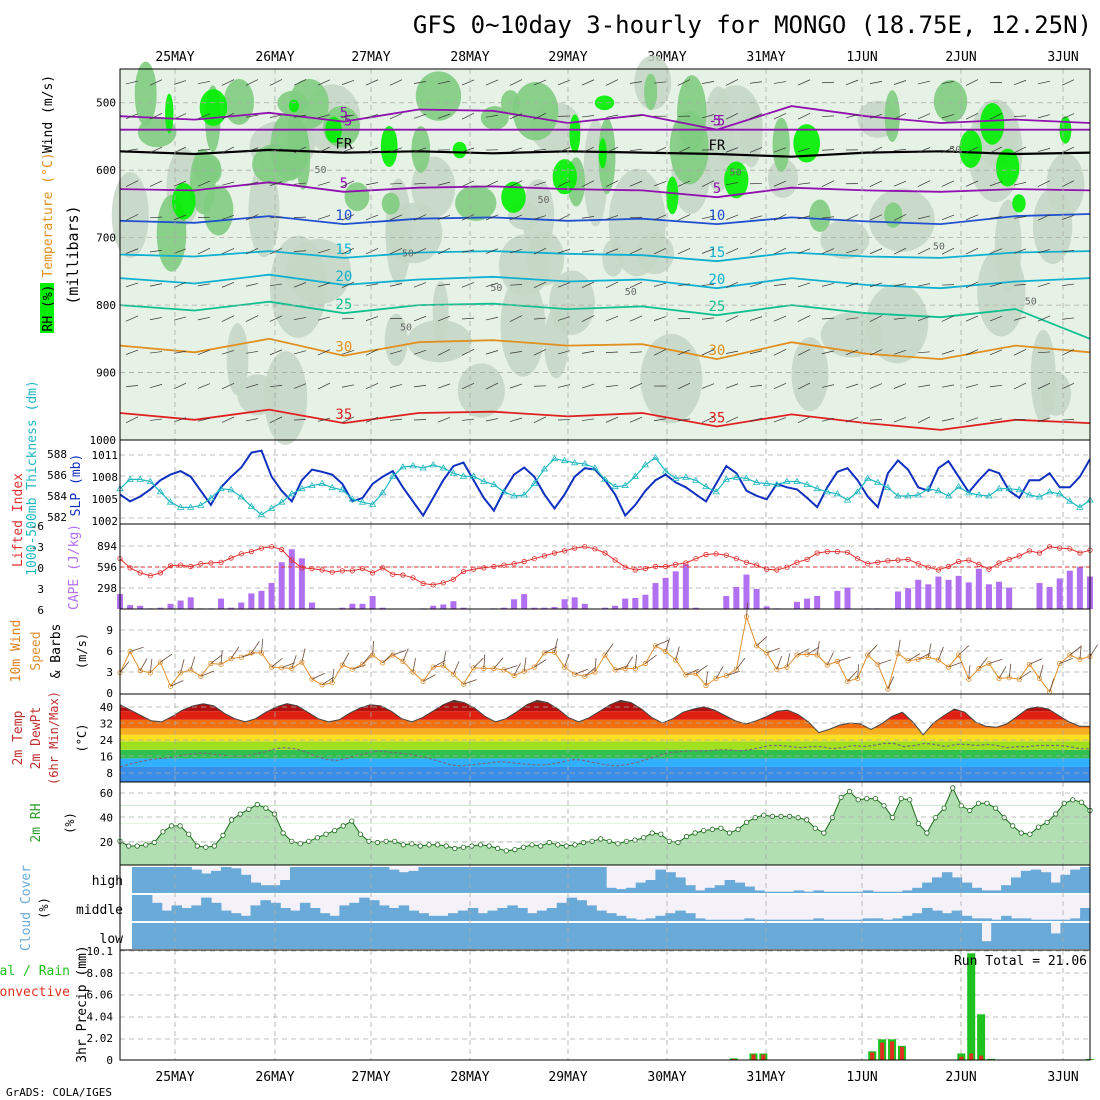 The width and height of the screenshot is (1100, 1100). I want to click on date-label-bottom: 29MAY, so click(567, 1077).